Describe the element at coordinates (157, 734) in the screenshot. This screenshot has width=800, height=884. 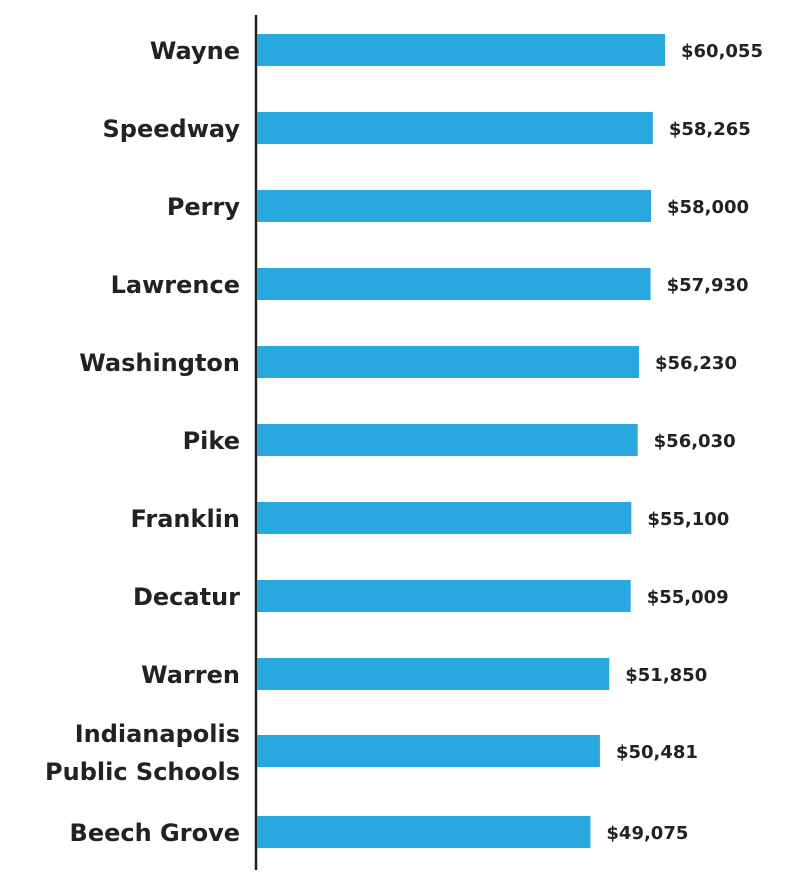
I see `category-label: Indianapolis` at that location.